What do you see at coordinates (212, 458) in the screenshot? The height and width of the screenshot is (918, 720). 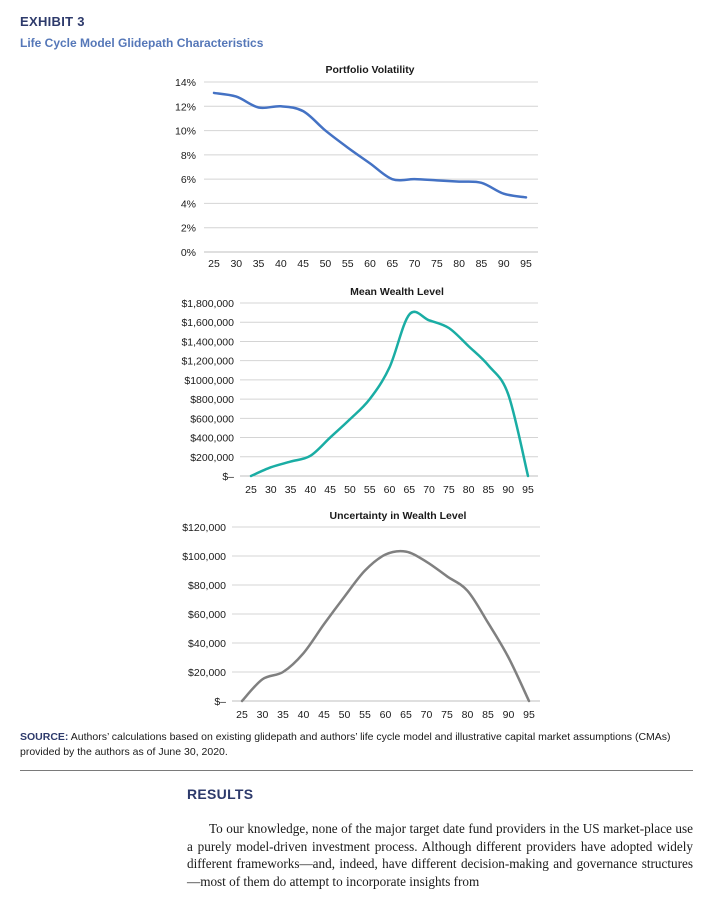 I see `y-tick-label: $200,000` at bounding box center [212, 458].